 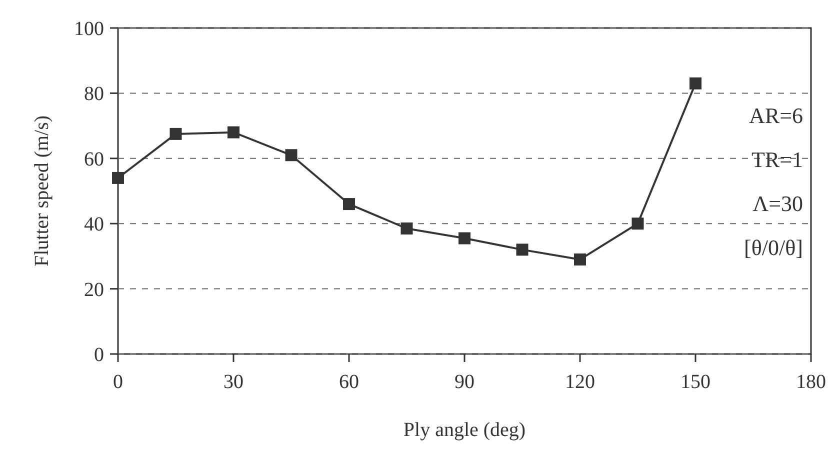 What do you see at coordinates (94, 159) in the screenshot?
I see `y-tick-label: 60` at bounding box center [94, 159].